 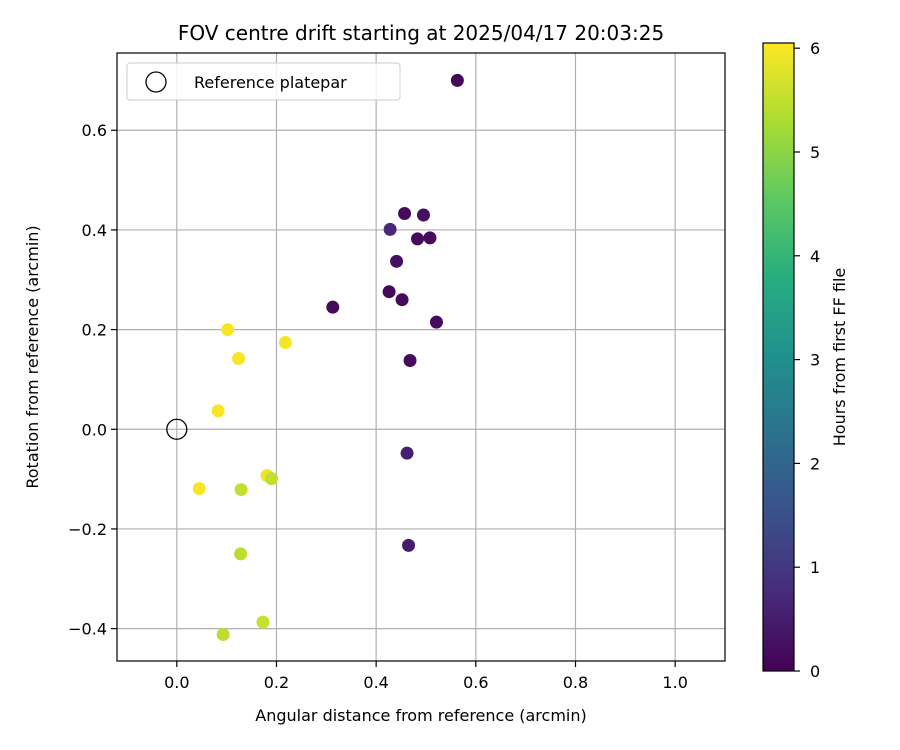 I want to click on x-tick-label: 0.0, so click(x=176, y=682).